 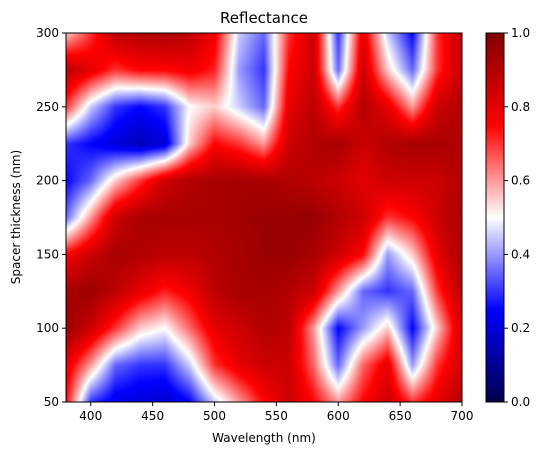 I want to click on y-tick-label: 150, so click(x=47, y=254).